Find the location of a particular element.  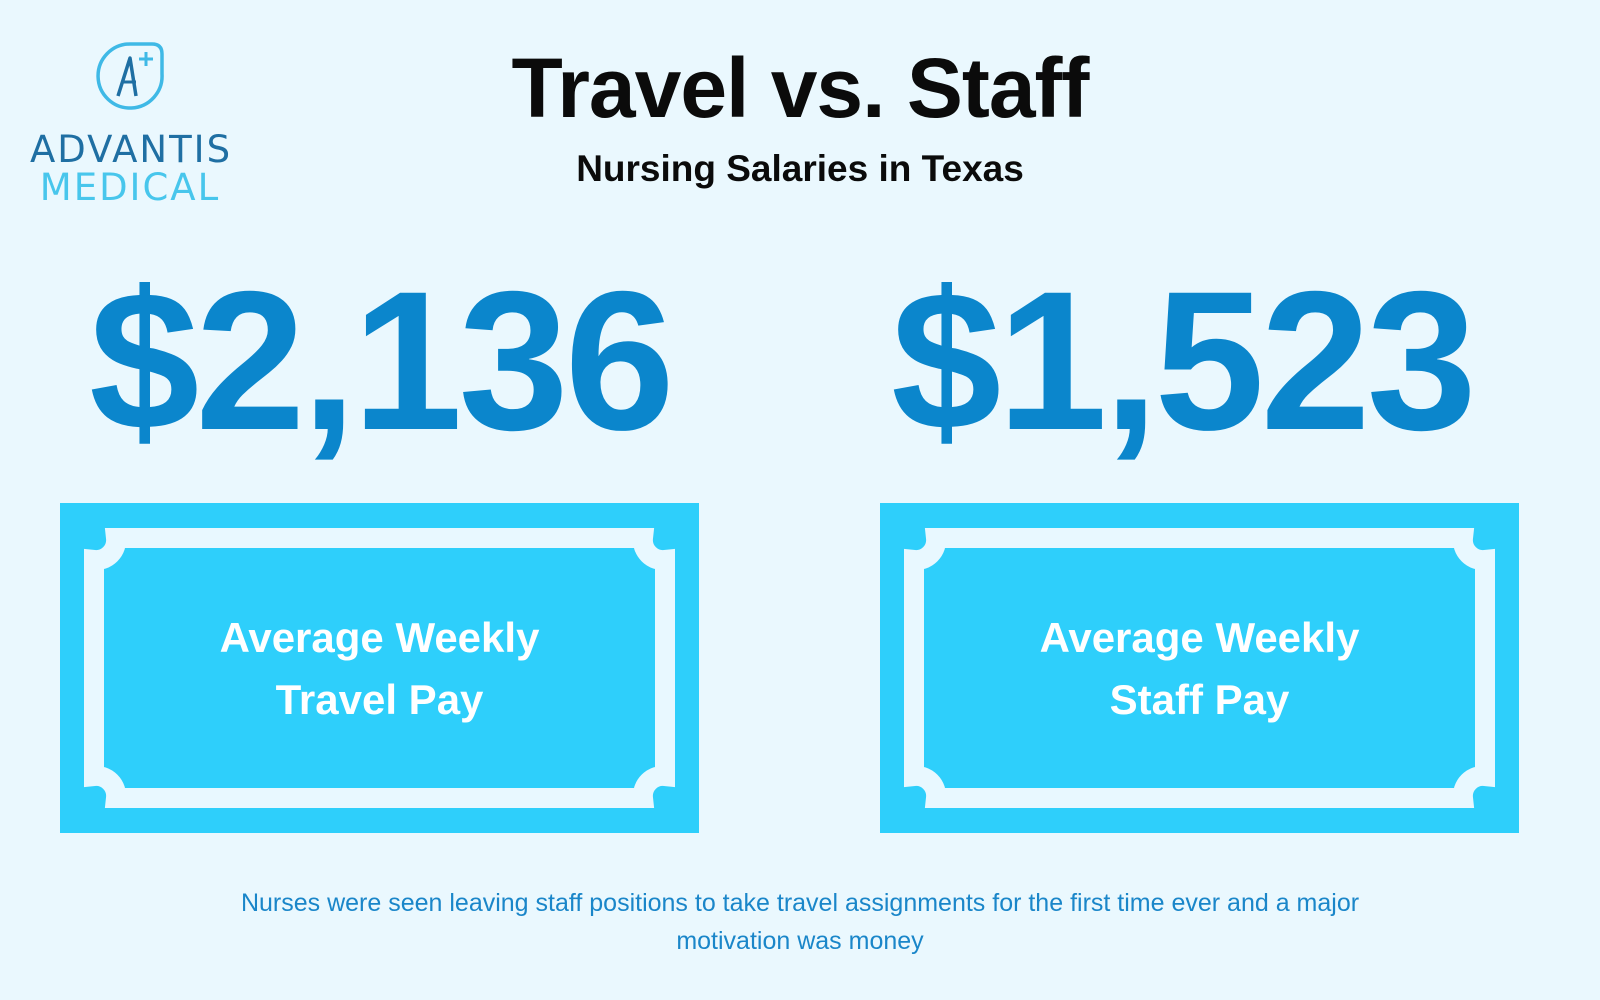

staff-pay-amount: $1,523 is located at coordinates (1184, 360).